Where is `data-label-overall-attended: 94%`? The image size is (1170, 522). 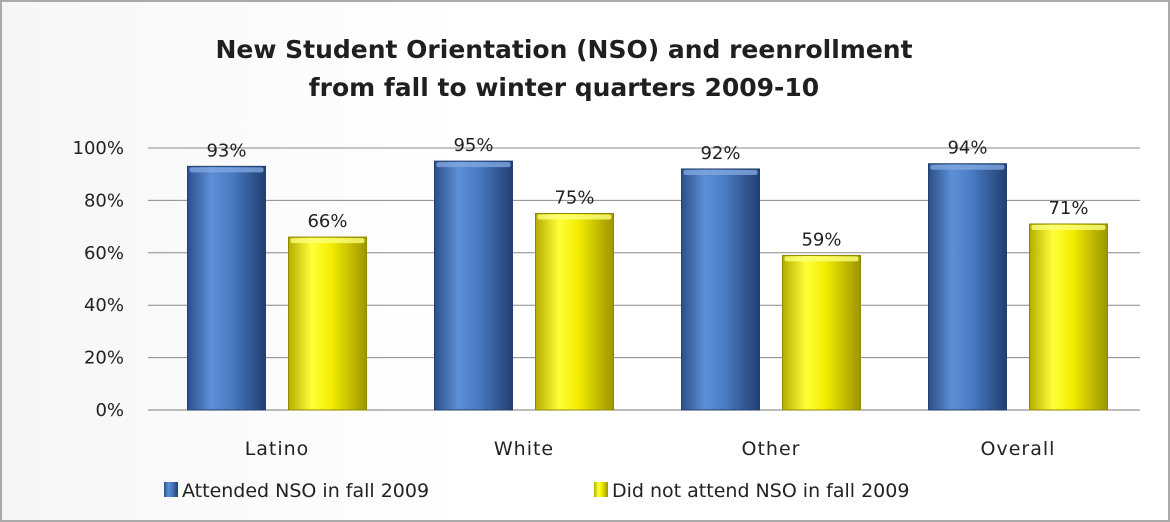
data-label-overall-attended: 94% is located at coordinates (967, 148).